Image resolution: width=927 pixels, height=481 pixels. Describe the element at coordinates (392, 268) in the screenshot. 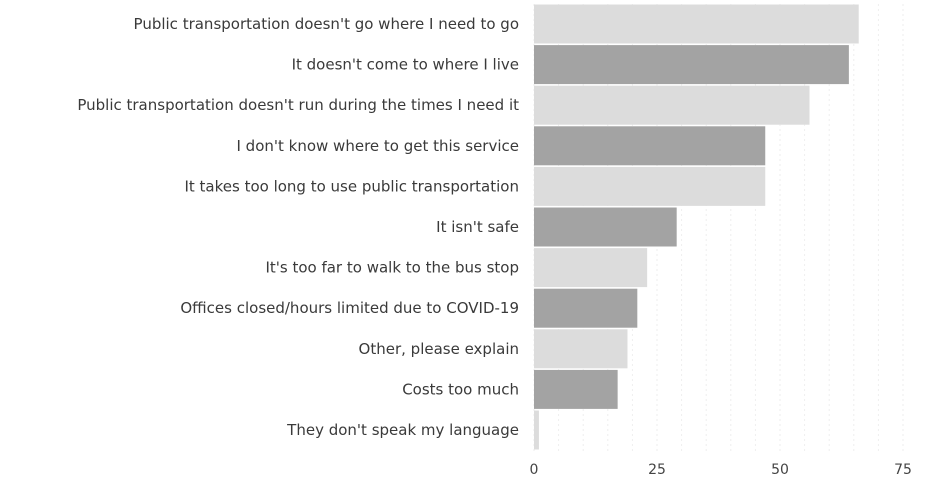

I see `category-label-6: It's too far to walk to the bus stop` at that location.